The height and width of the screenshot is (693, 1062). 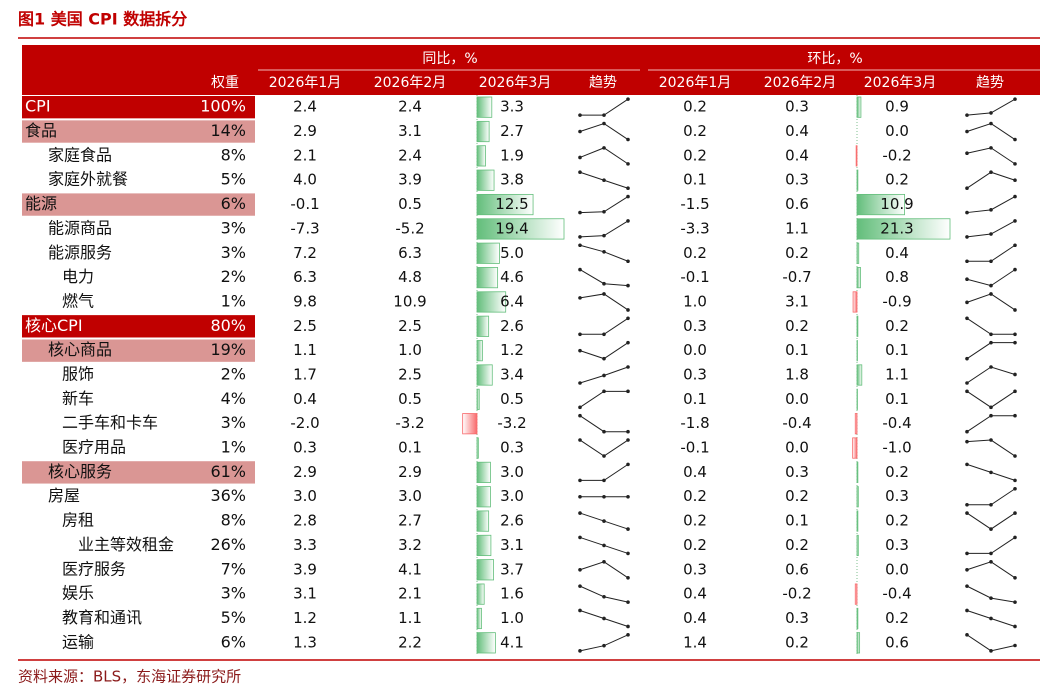 What do you see at coordinates (695, 180) in the screenshot?
I see `value: 0.1` at bounding box center [695, 180].